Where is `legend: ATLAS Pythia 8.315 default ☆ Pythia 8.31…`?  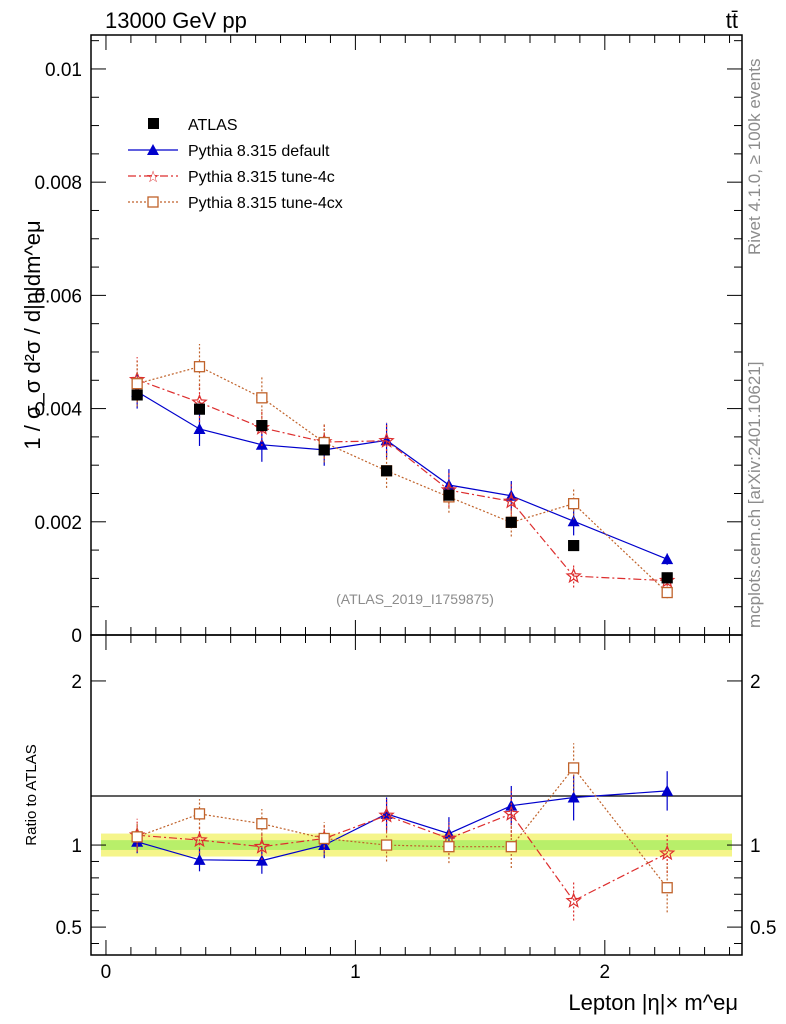 legend: ATLAS Pythia 8.315 default ☆ Pythia 8.31… is located at coordinates (235, 164).